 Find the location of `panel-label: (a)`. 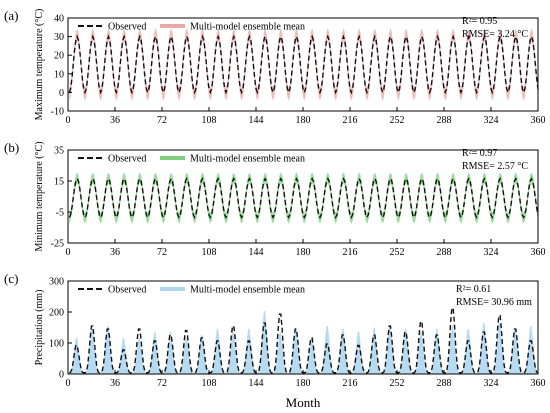

panel-label: (a) is located at coordinates (11, 15).